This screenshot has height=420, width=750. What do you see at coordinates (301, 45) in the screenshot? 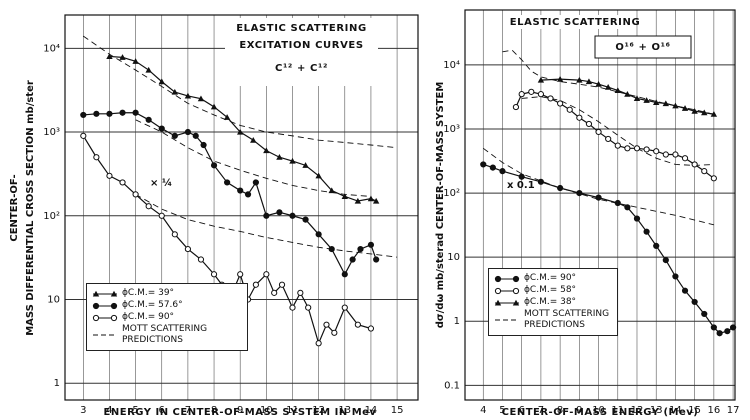
I see `chart-title: EXCITATION CURVES` at bounding box center [301, 45].